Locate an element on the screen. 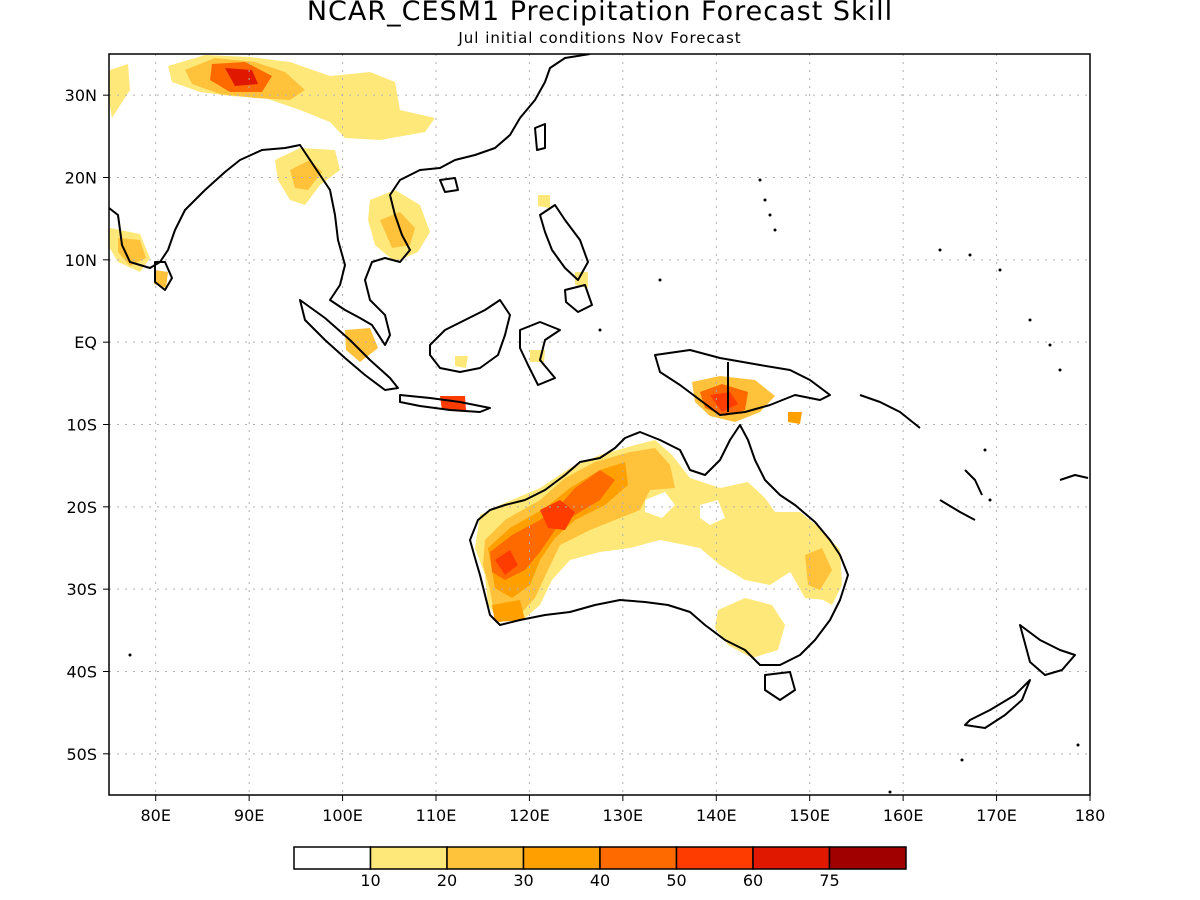  lon-tick-label: 130E is located at coordinates (623, 815).